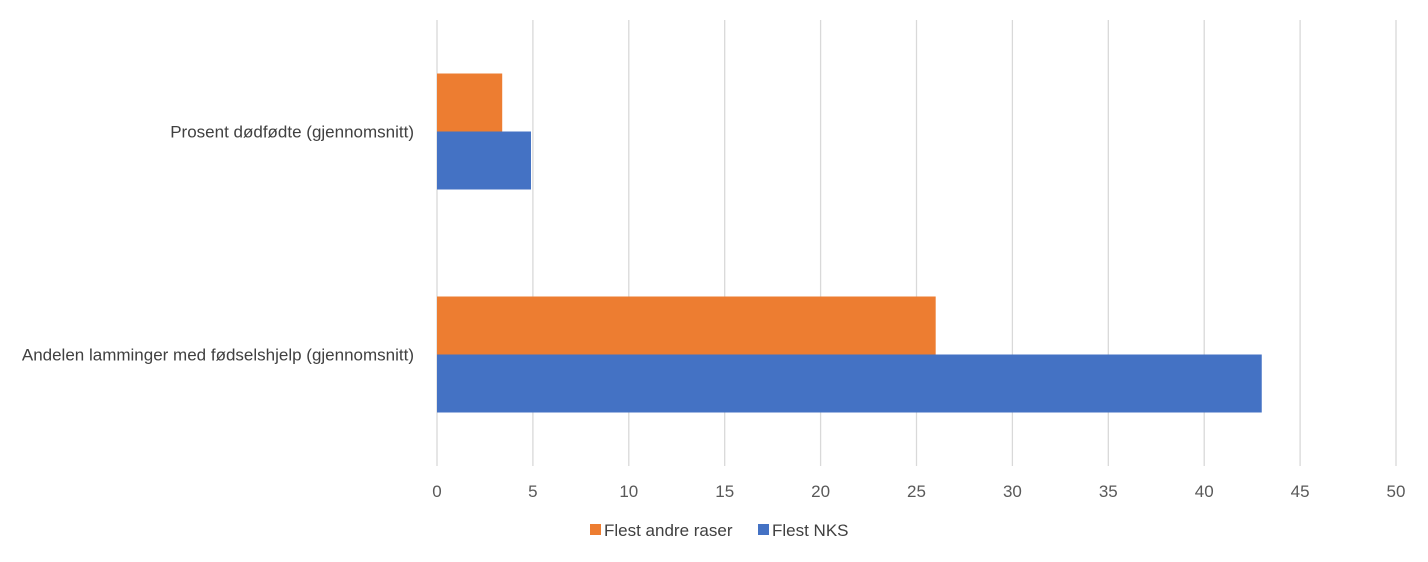 The width and height of the screenshot is (1428, 562). Describe the element at coordinates (292, 132) in the screenshot. I see `category-label: Prosent dødfødte (gjennomsnitt)` at that location.